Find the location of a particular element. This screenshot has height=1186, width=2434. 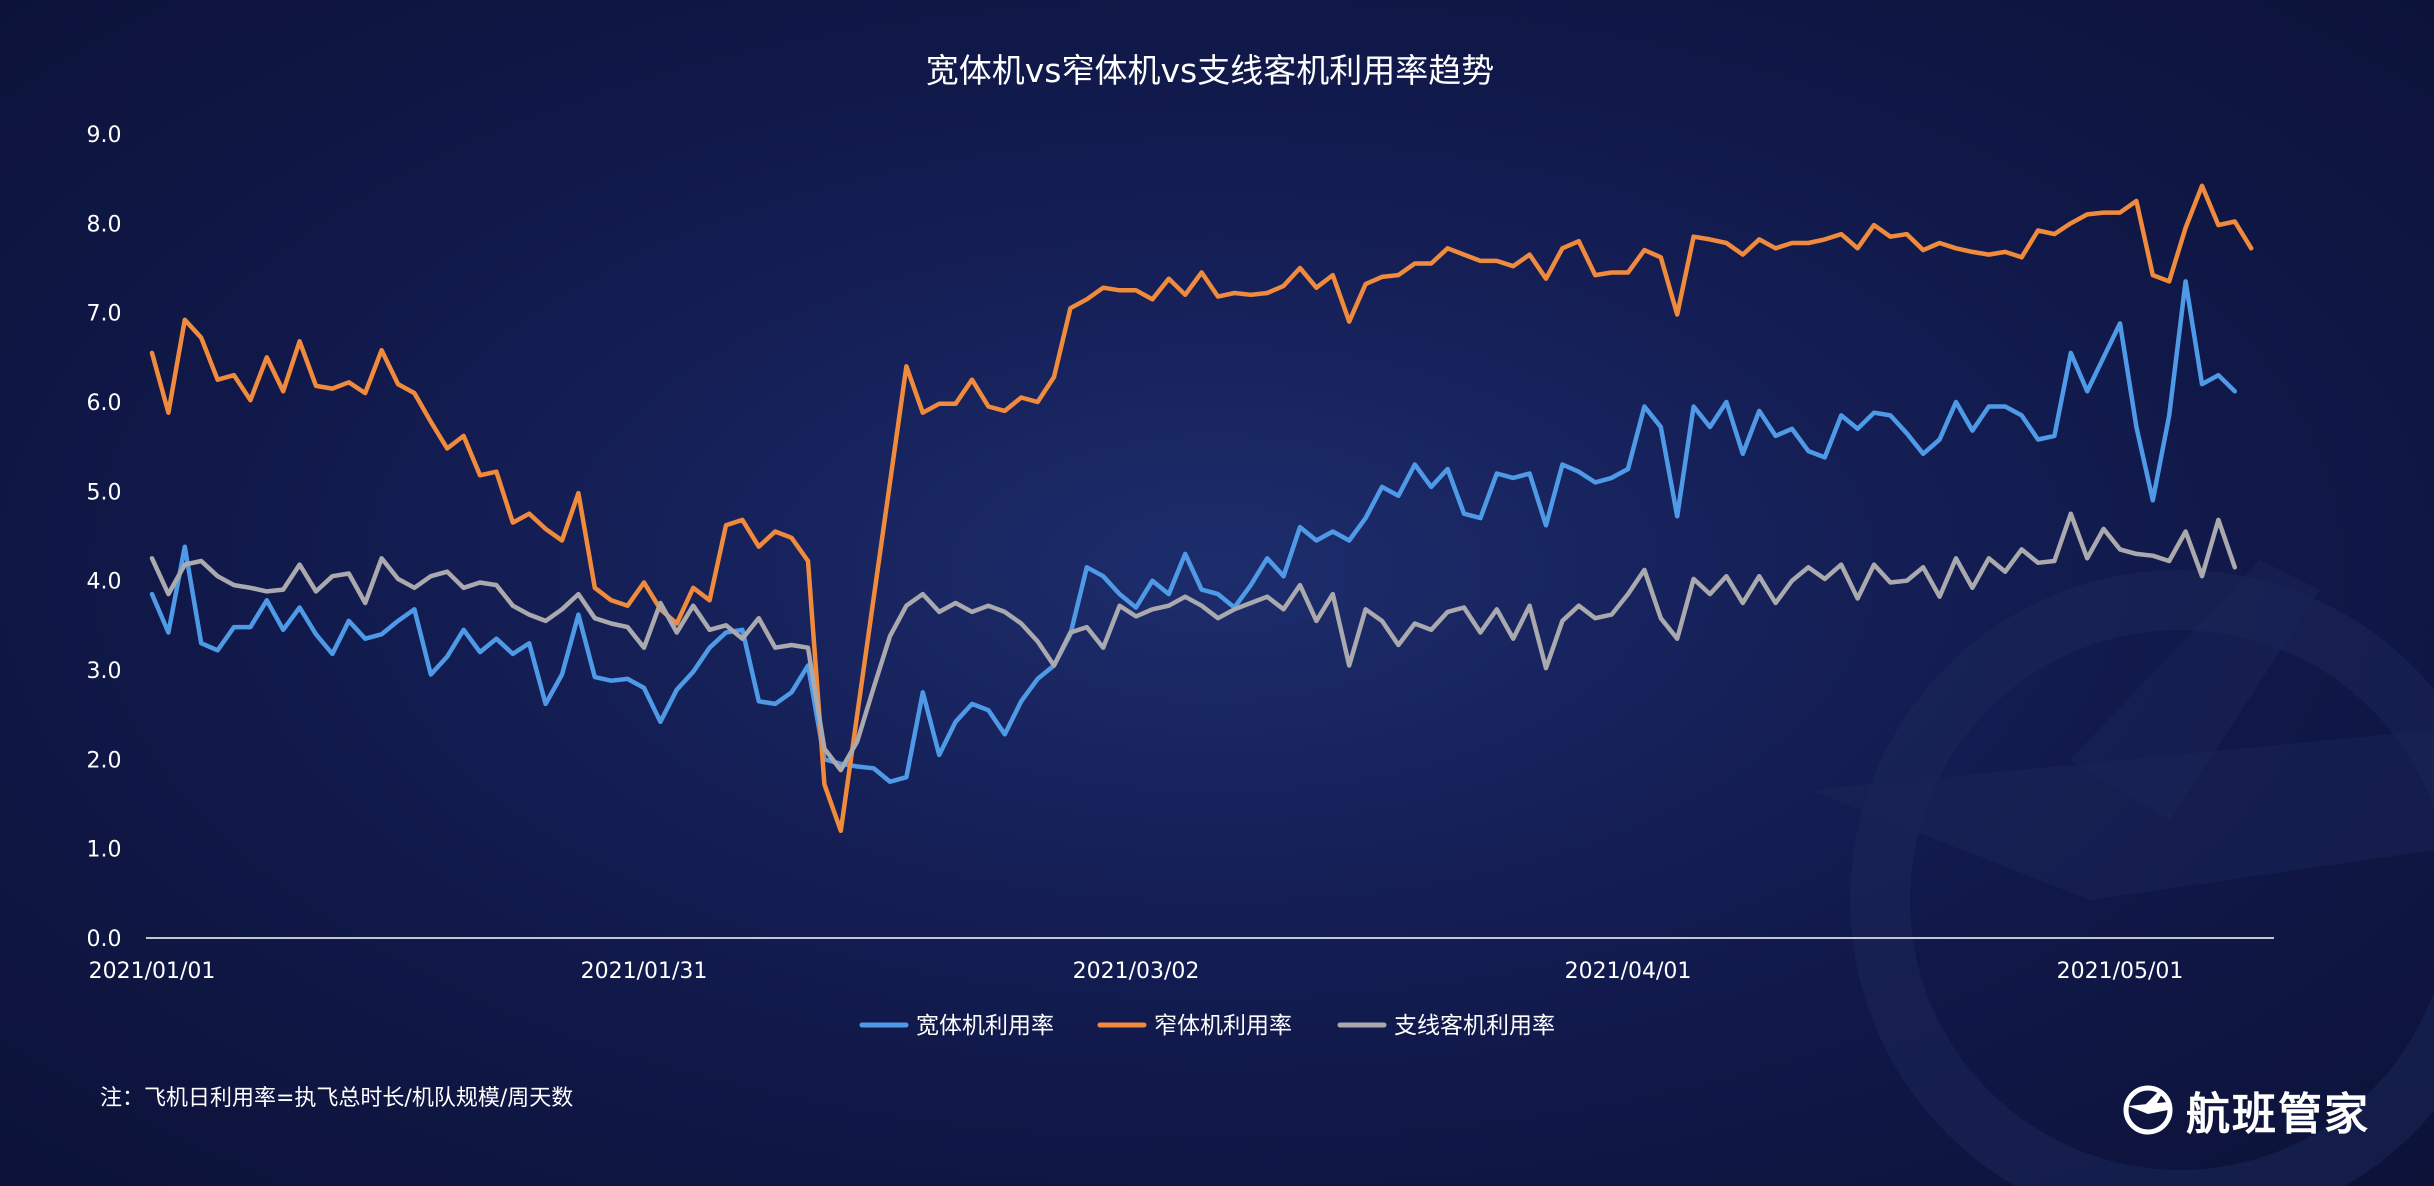

y-axis-ticks: 0.0 1.0 2.0 3.0 4.0 5.0 6.0 7.0 8.0 9.0 is located at coordinates (104, 537).